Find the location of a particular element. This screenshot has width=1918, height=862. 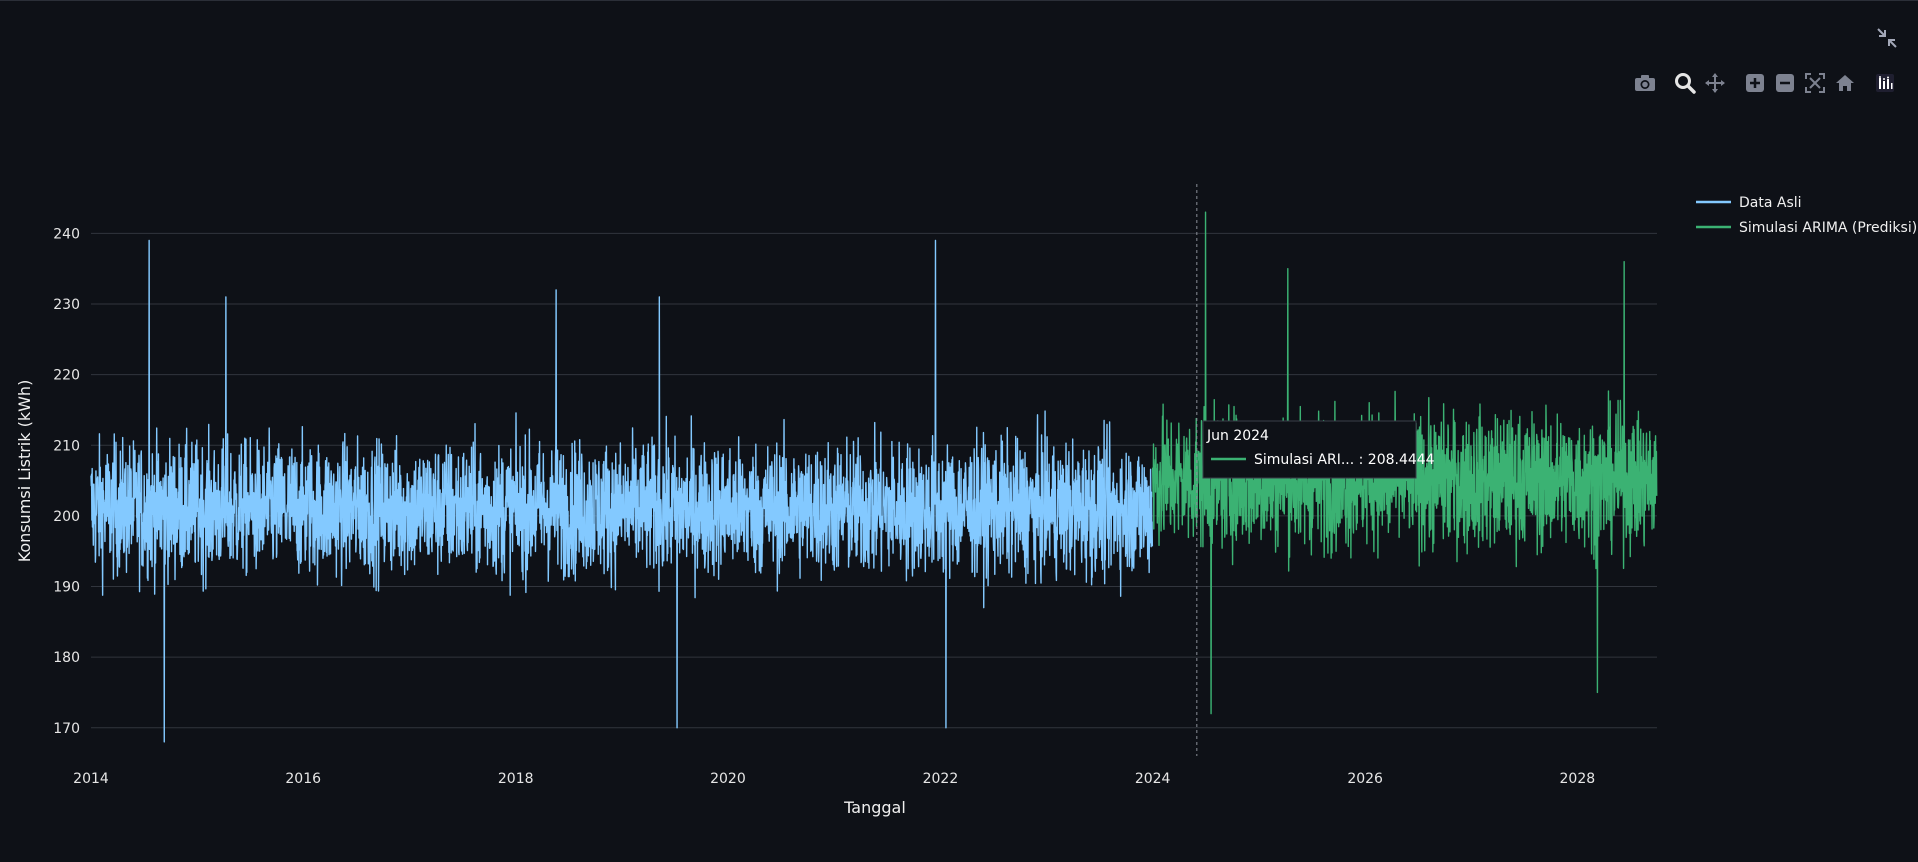

y-tick-label: 200 is located at coordinates (66, 517).